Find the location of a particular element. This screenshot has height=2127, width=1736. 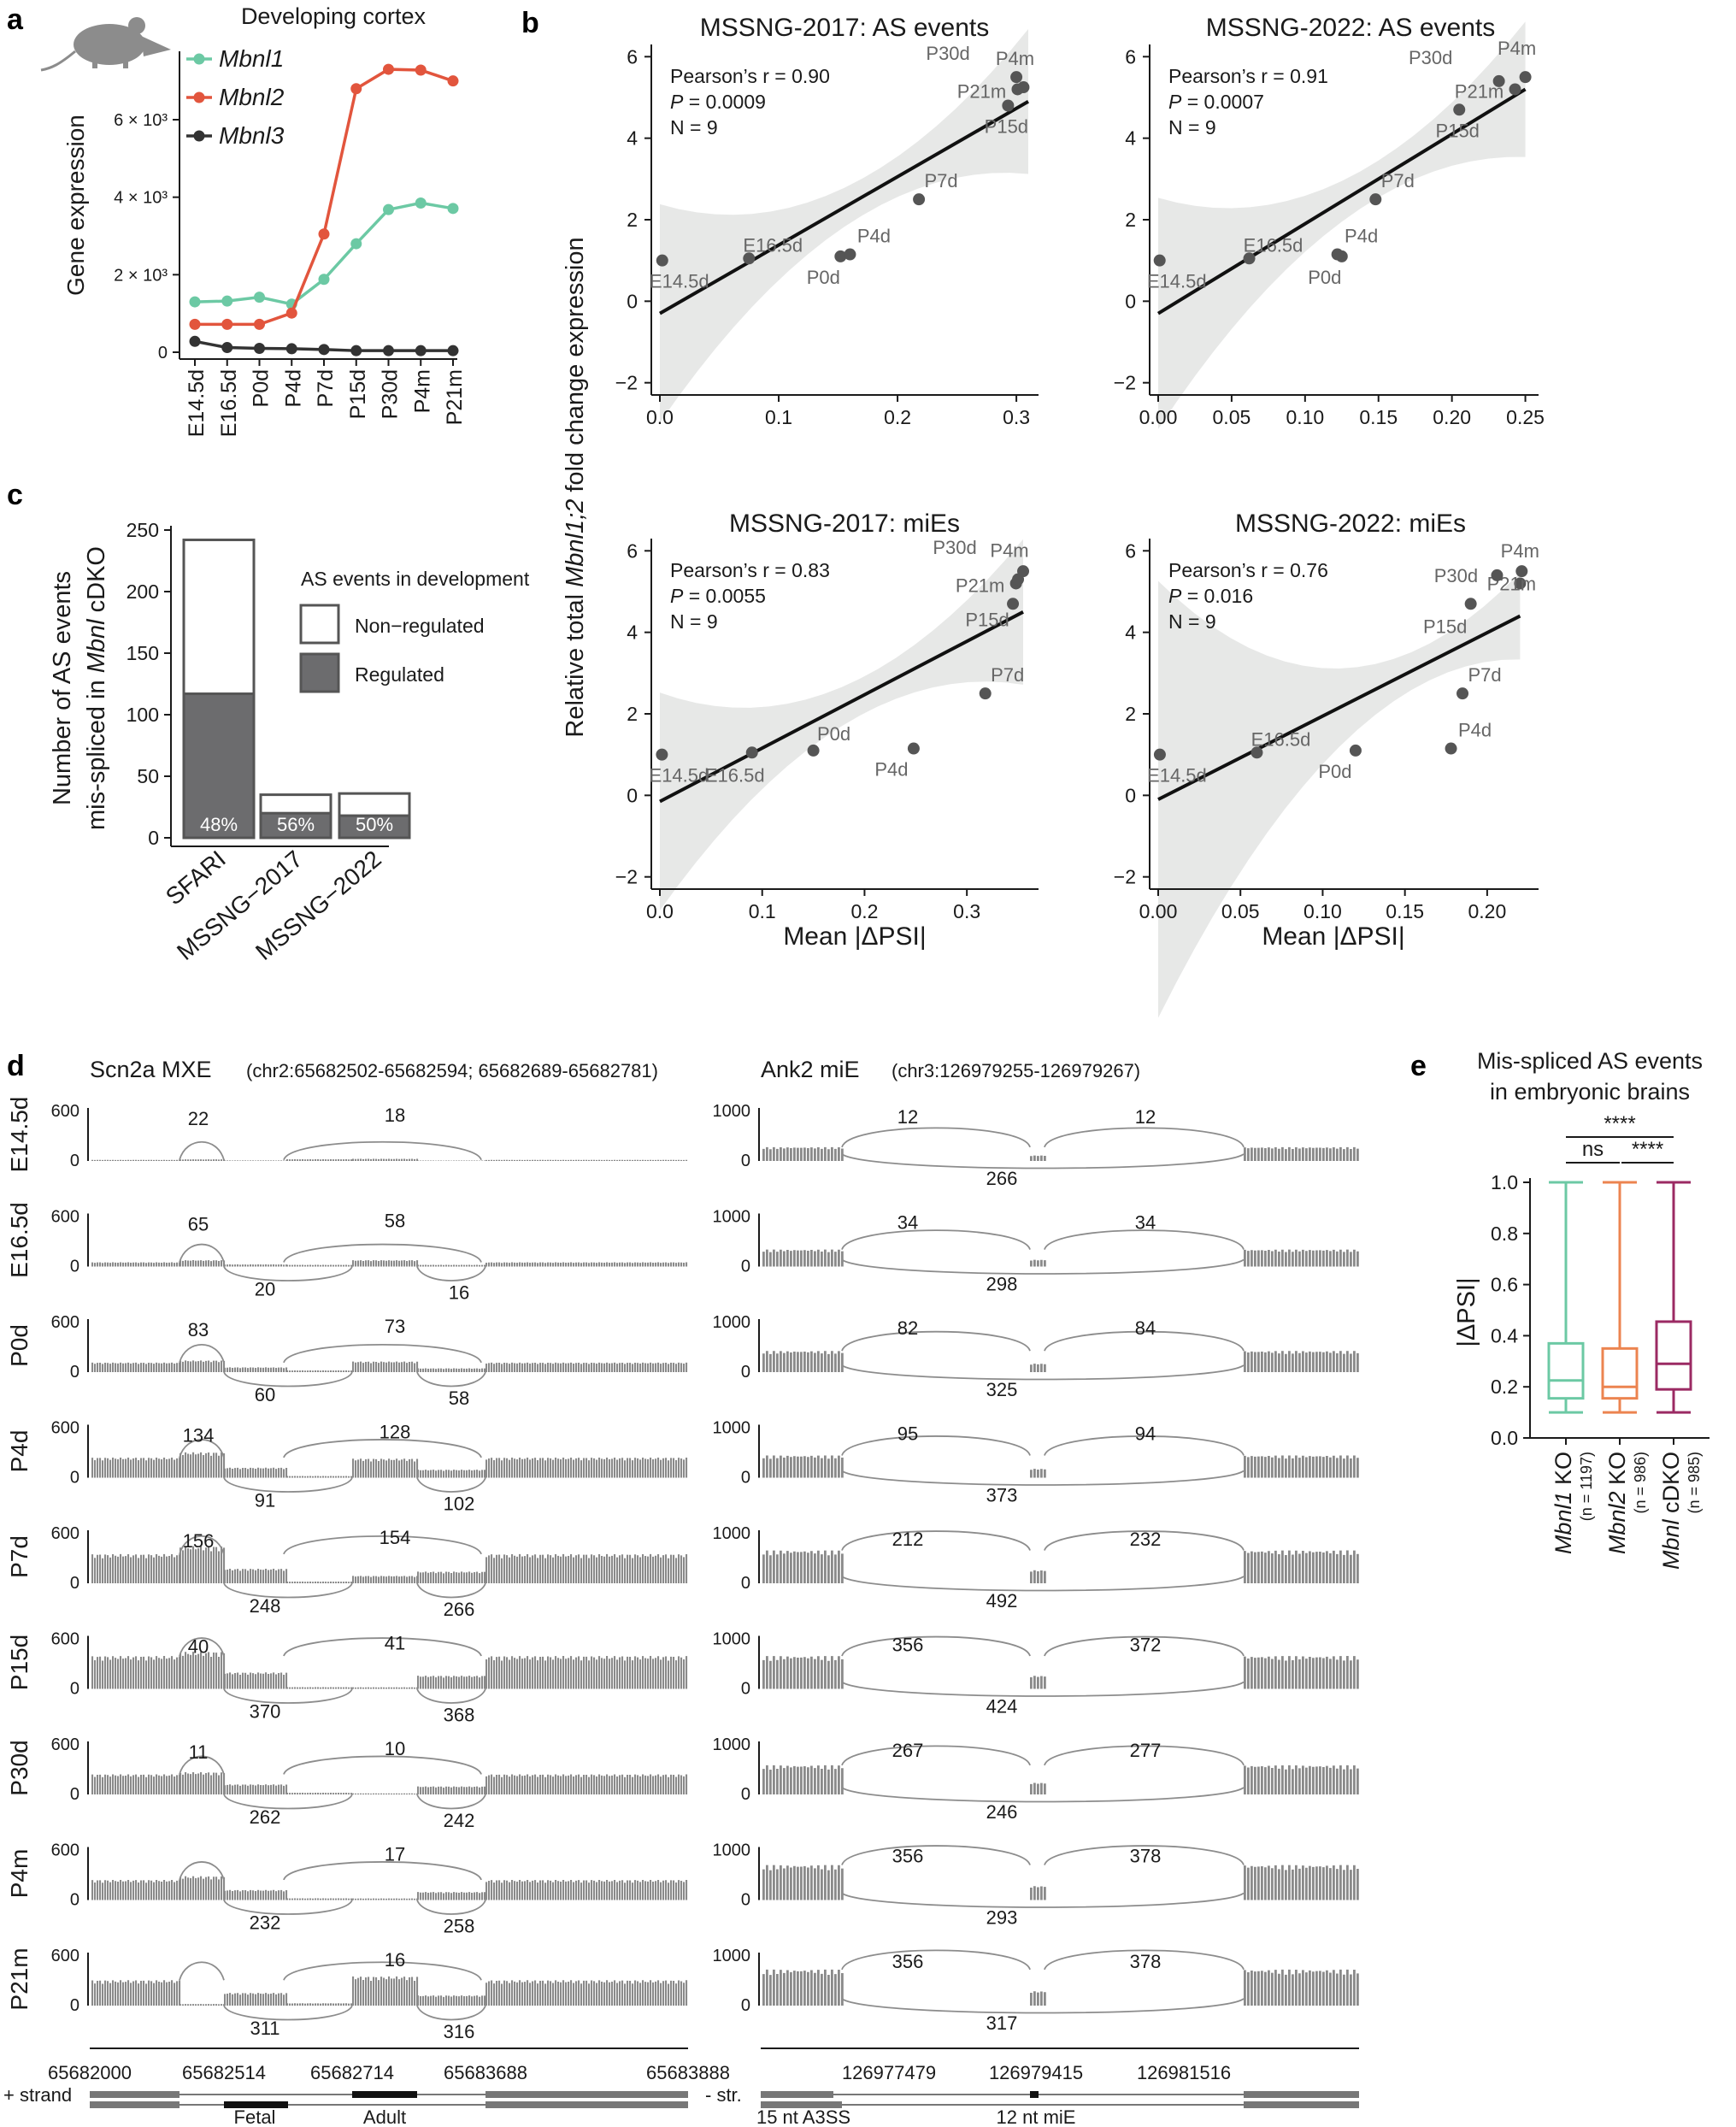

panel-e-group-label-0-part-1: KO is located at coordinates (1563, 1472).